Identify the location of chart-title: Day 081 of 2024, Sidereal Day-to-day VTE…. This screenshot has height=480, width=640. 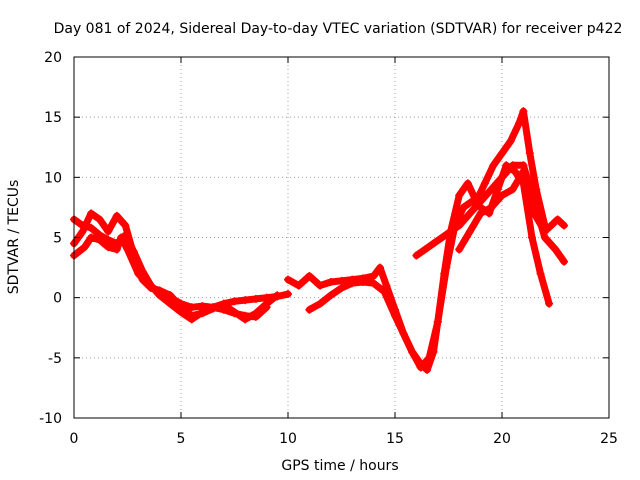
(338, 29).